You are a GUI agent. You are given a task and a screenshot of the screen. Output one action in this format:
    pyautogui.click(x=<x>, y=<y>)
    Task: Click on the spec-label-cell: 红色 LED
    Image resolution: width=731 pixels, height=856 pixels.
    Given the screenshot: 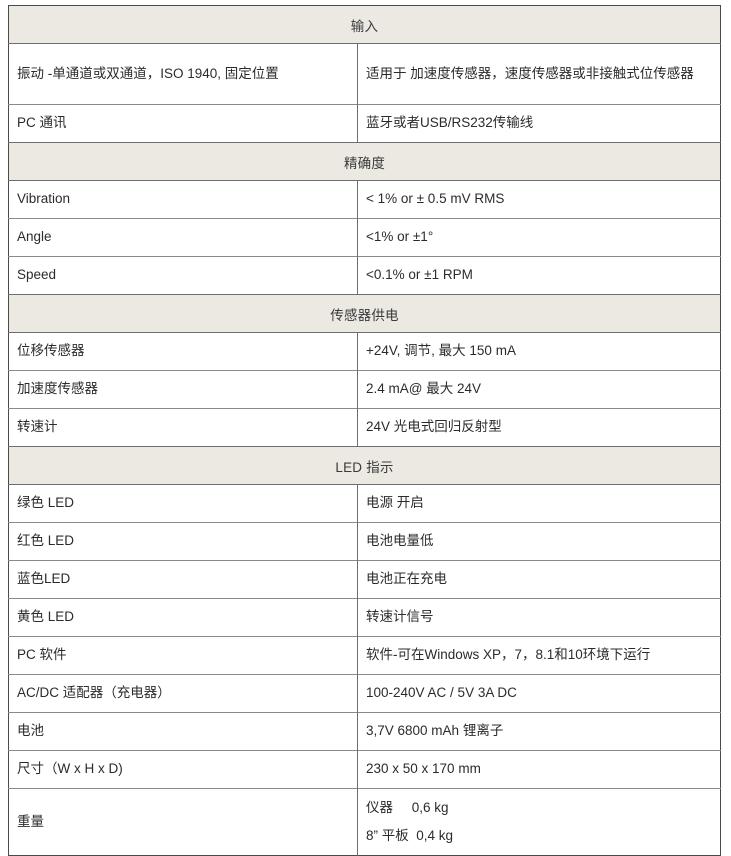 What is the action you would take?
    pyautogui.click(x=183, y=541)
    